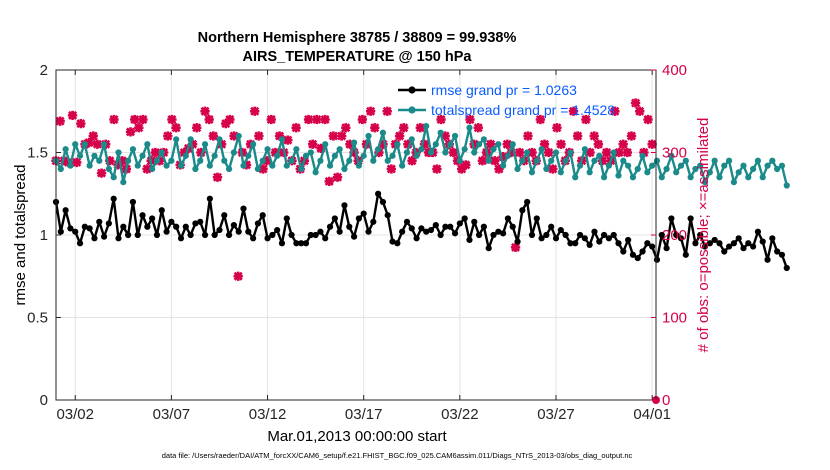  What do you see at coordinates (44, 70) in the screenshot?
I see `y-tick-label: 2` at bounding box center [44, 70].